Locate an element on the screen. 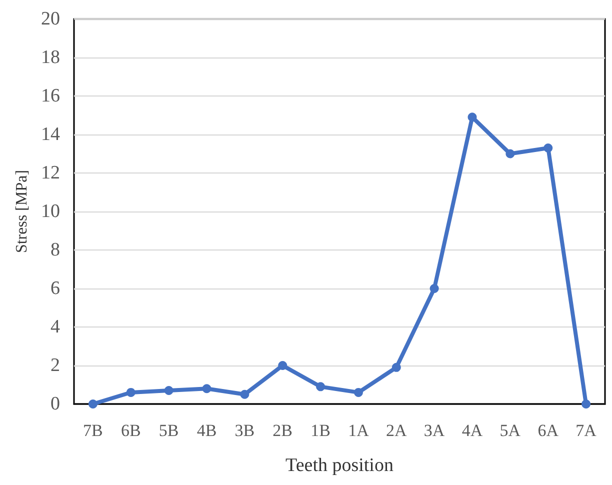 Image resolution: width=612 pixels, height=485 pixels. y-tick-label: 10 is located at coordinates (50, 211).